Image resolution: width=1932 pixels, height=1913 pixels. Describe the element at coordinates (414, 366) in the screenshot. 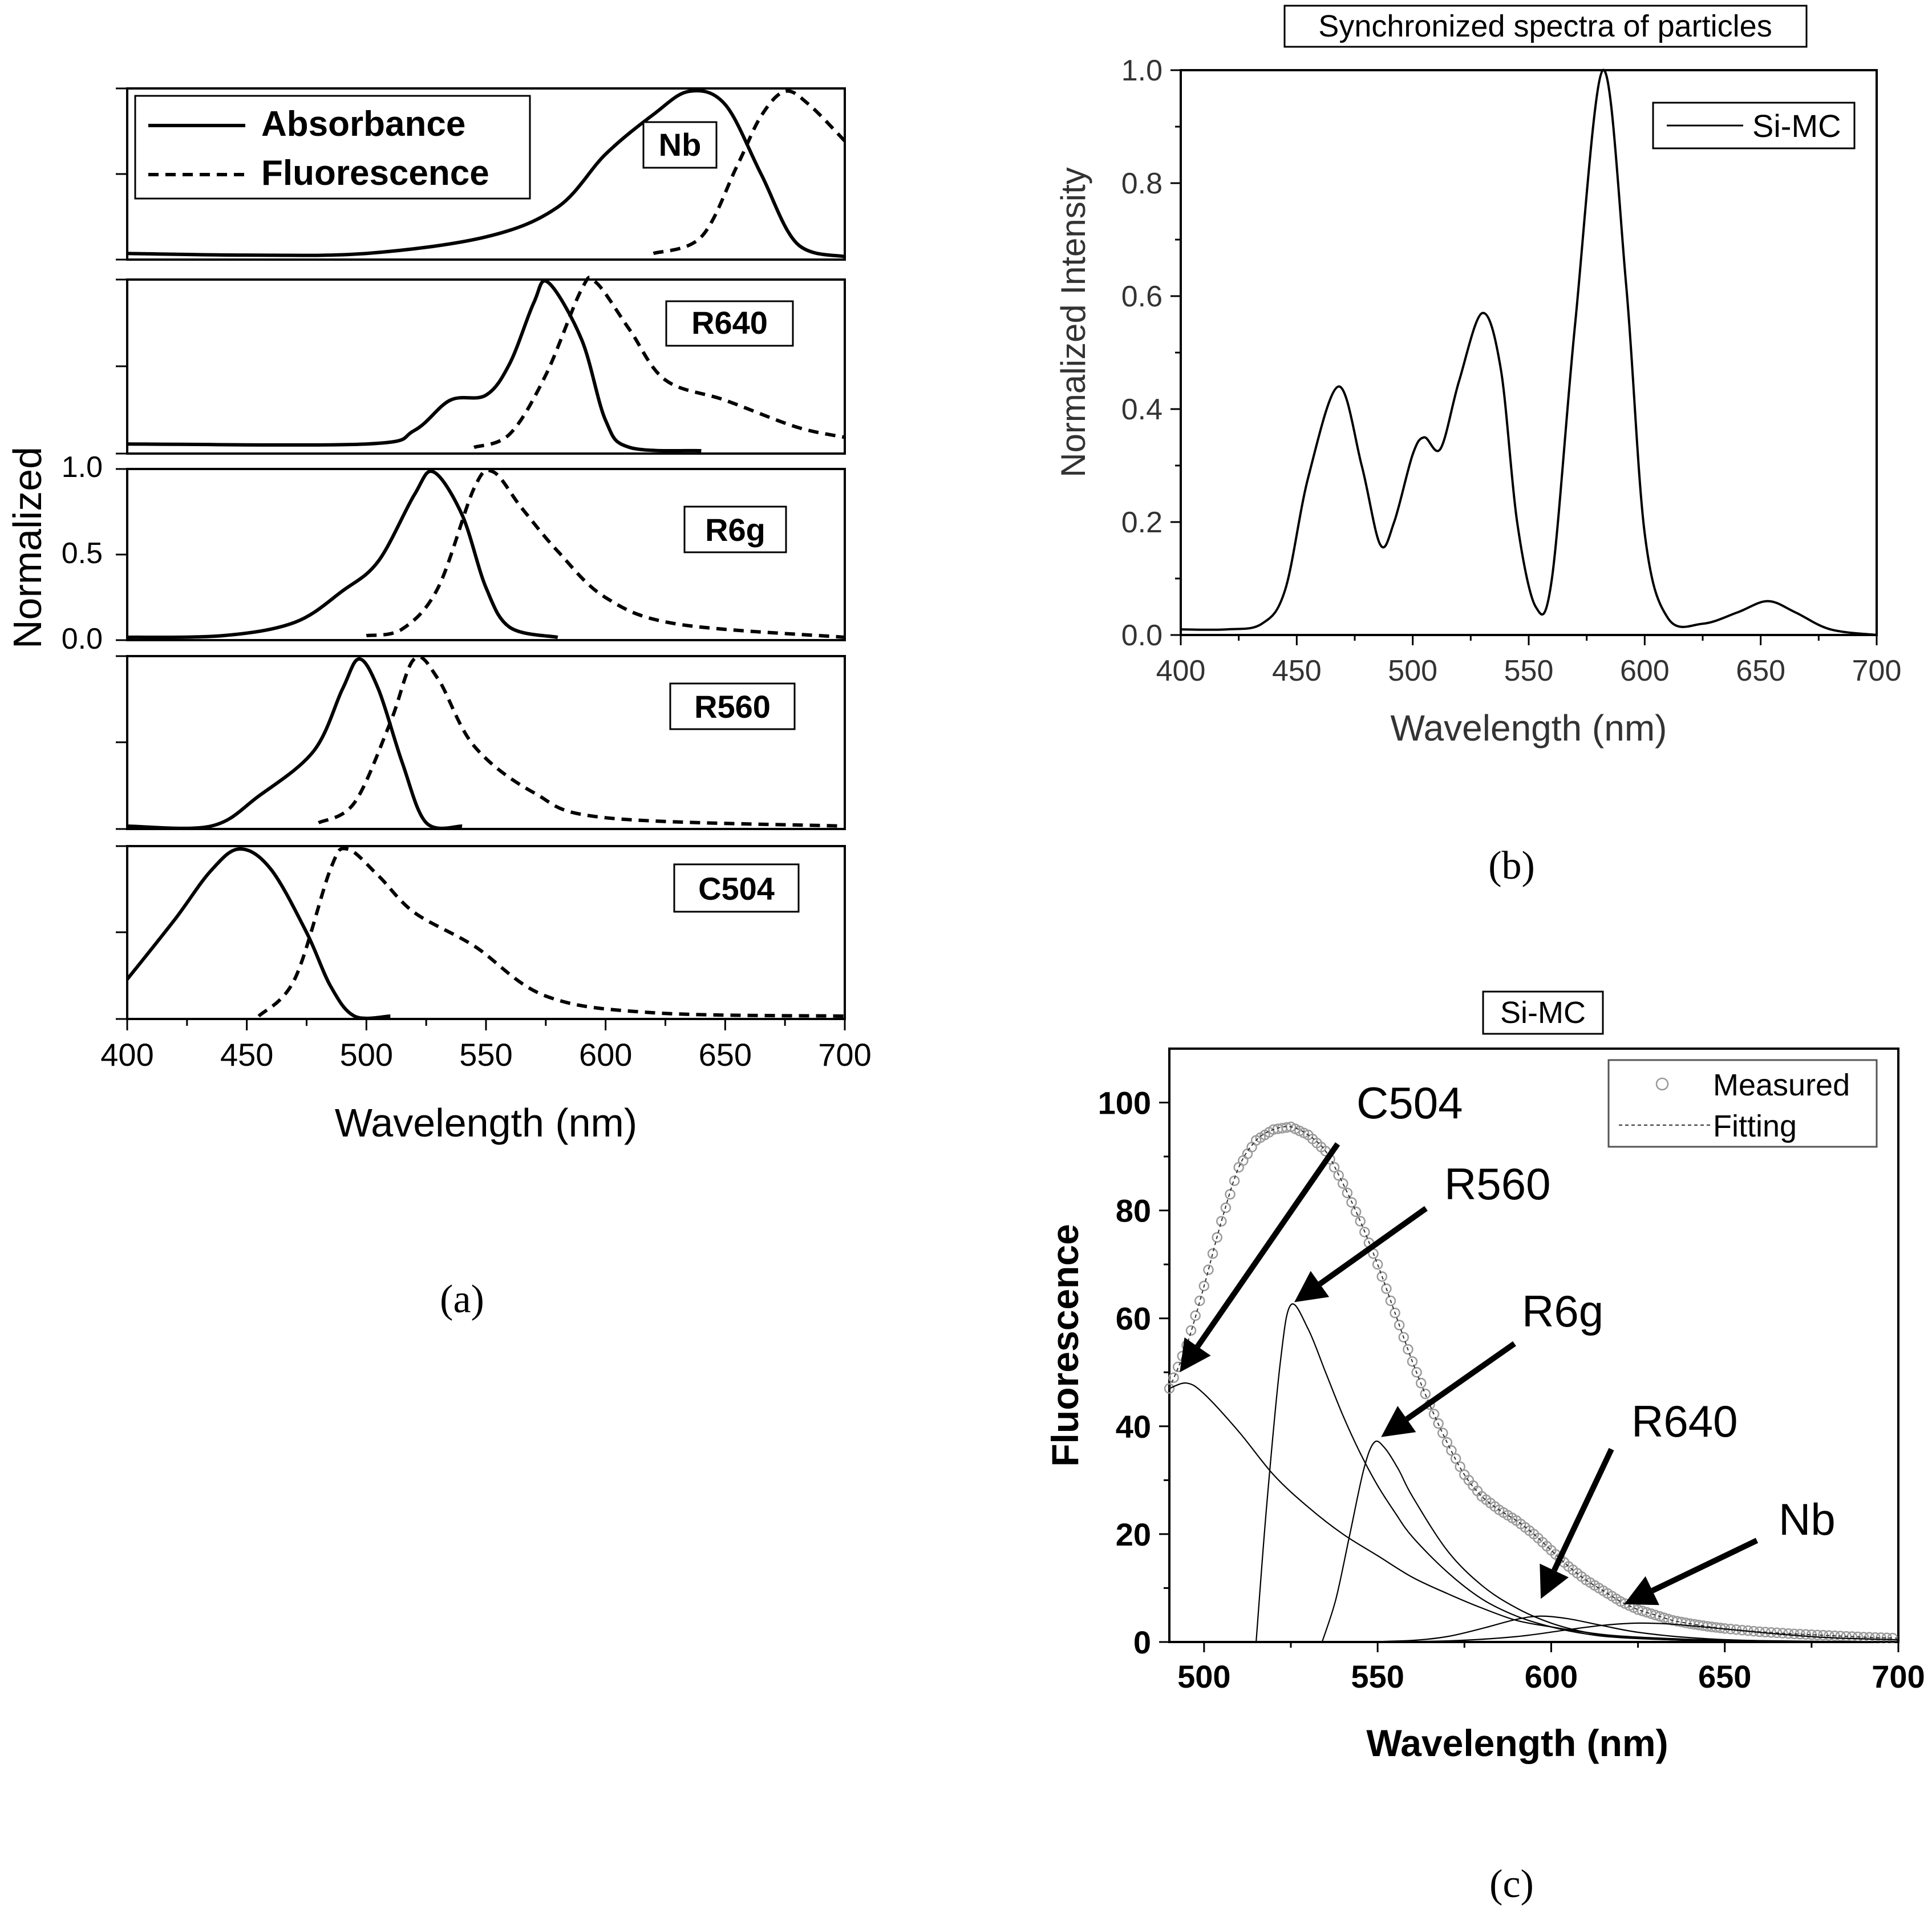

I see `absorbance-line-r640` at that location.